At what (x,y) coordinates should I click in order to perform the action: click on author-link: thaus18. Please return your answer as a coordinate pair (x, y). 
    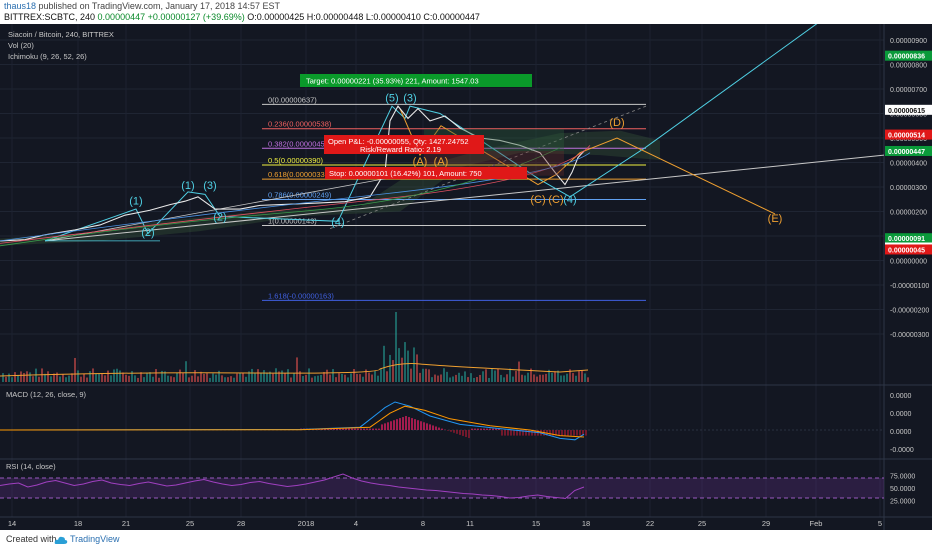
    Looking at the image, I should click on (20, 6).